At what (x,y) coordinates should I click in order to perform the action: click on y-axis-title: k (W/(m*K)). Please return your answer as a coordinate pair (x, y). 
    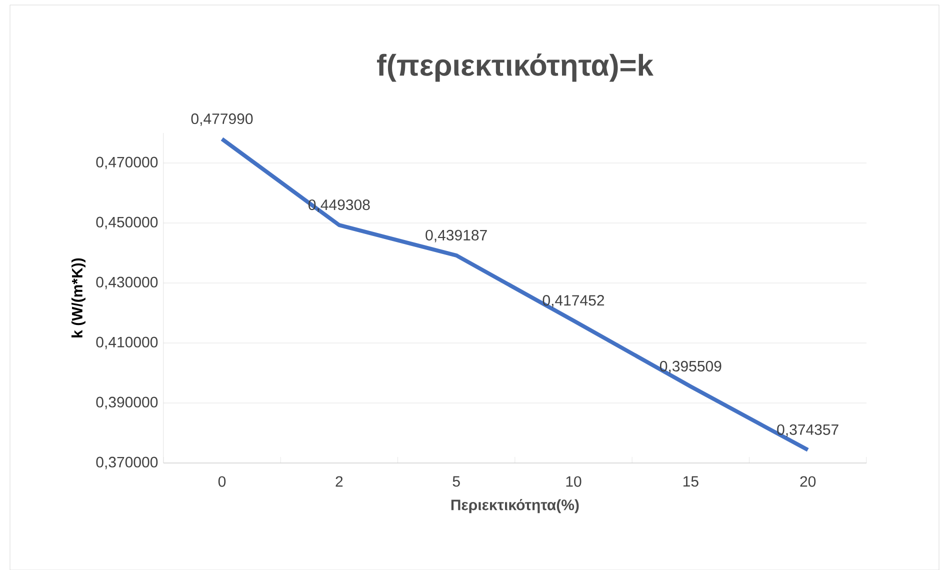
    Looking at the image, I should click on (78, 298).